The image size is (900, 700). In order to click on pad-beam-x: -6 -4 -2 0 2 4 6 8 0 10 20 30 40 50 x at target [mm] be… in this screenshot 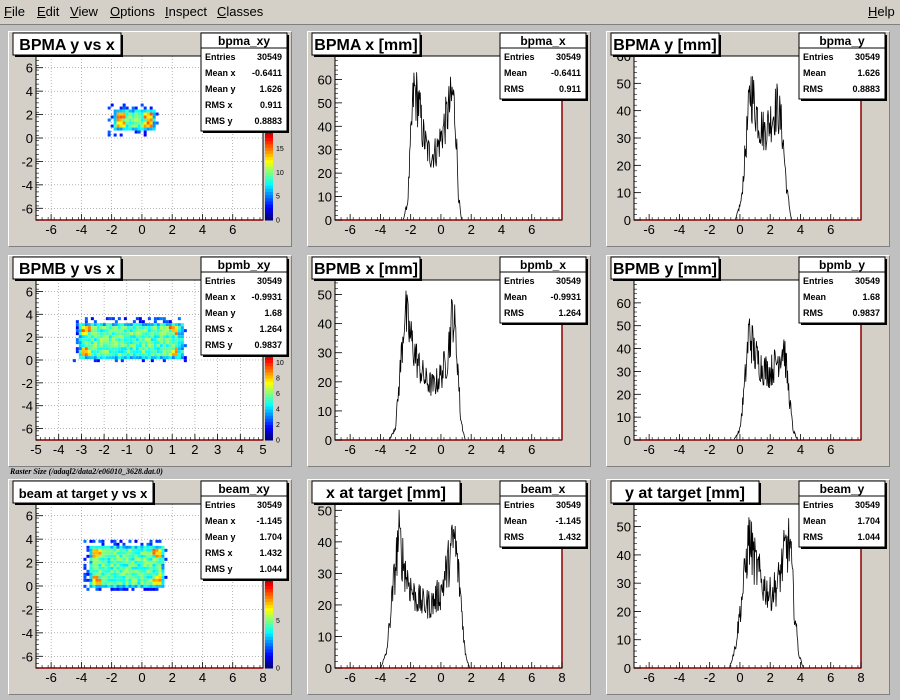, I will do `click(449, 587)`.